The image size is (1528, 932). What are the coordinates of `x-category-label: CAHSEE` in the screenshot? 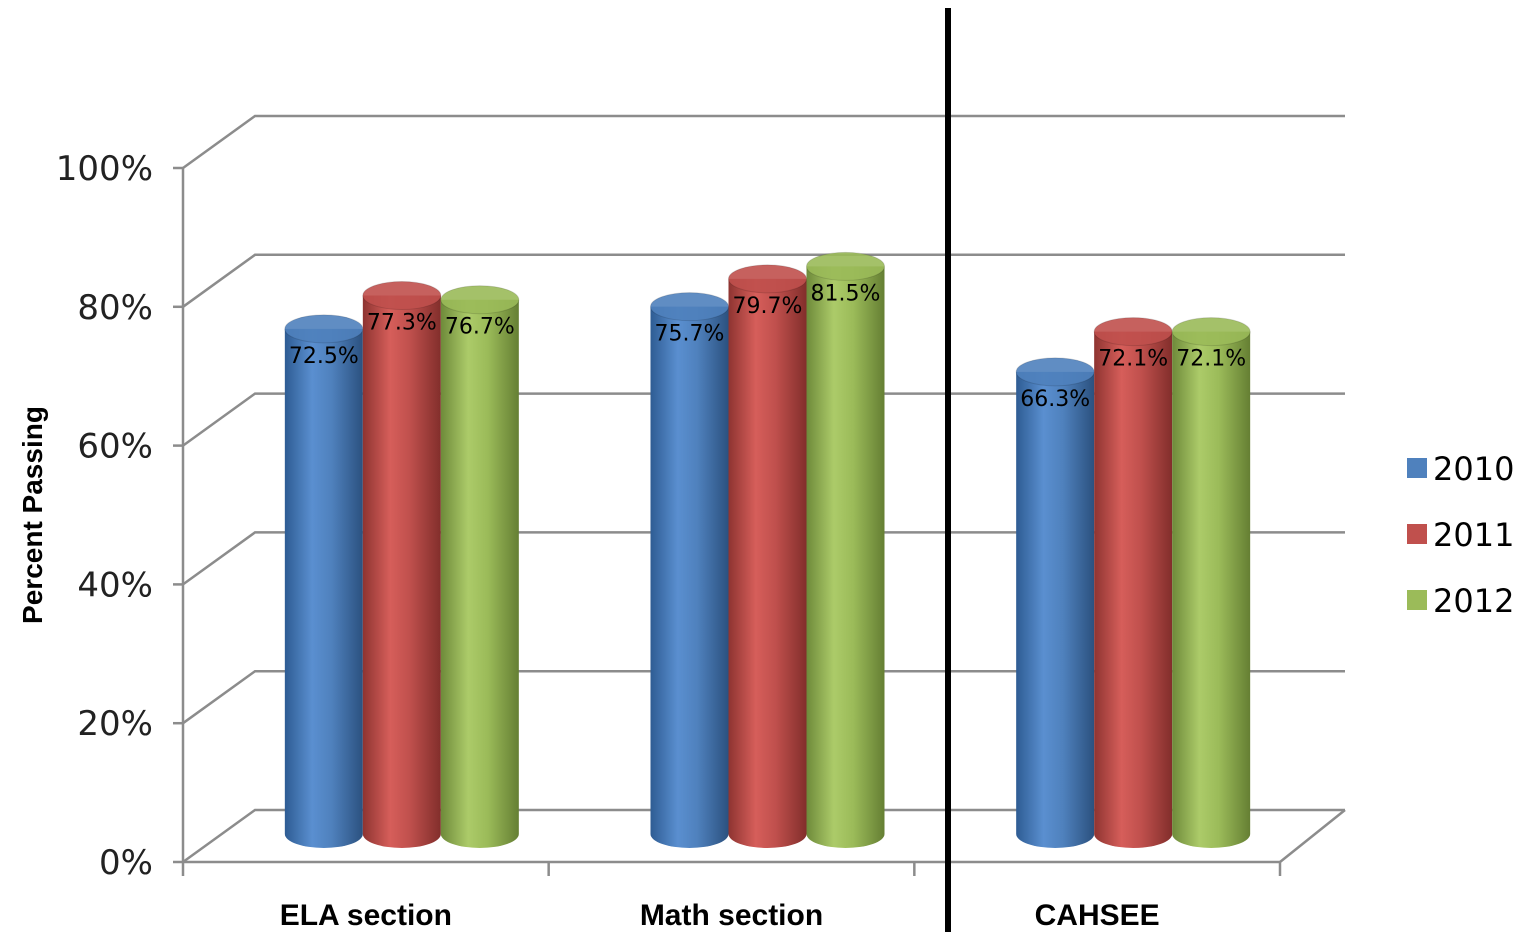 It's located at (1097, 915).